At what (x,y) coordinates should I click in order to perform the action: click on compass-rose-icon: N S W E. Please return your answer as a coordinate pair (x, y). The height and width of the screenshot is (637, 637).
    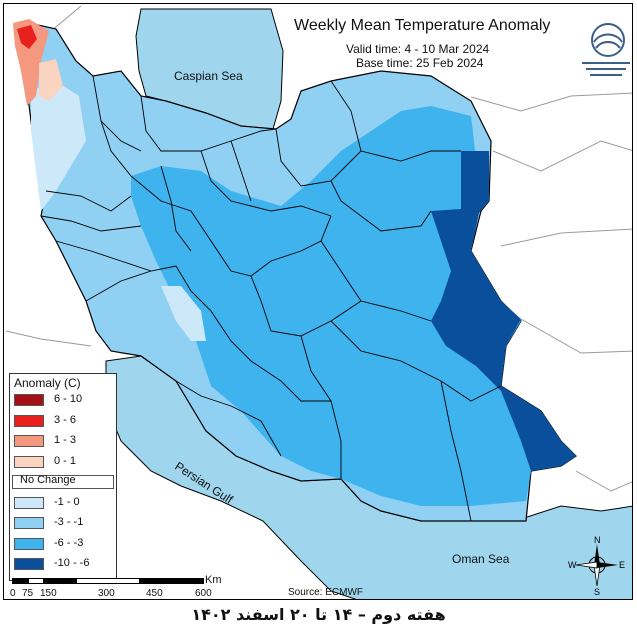
    Looking at the image, I should click on (596, 565).